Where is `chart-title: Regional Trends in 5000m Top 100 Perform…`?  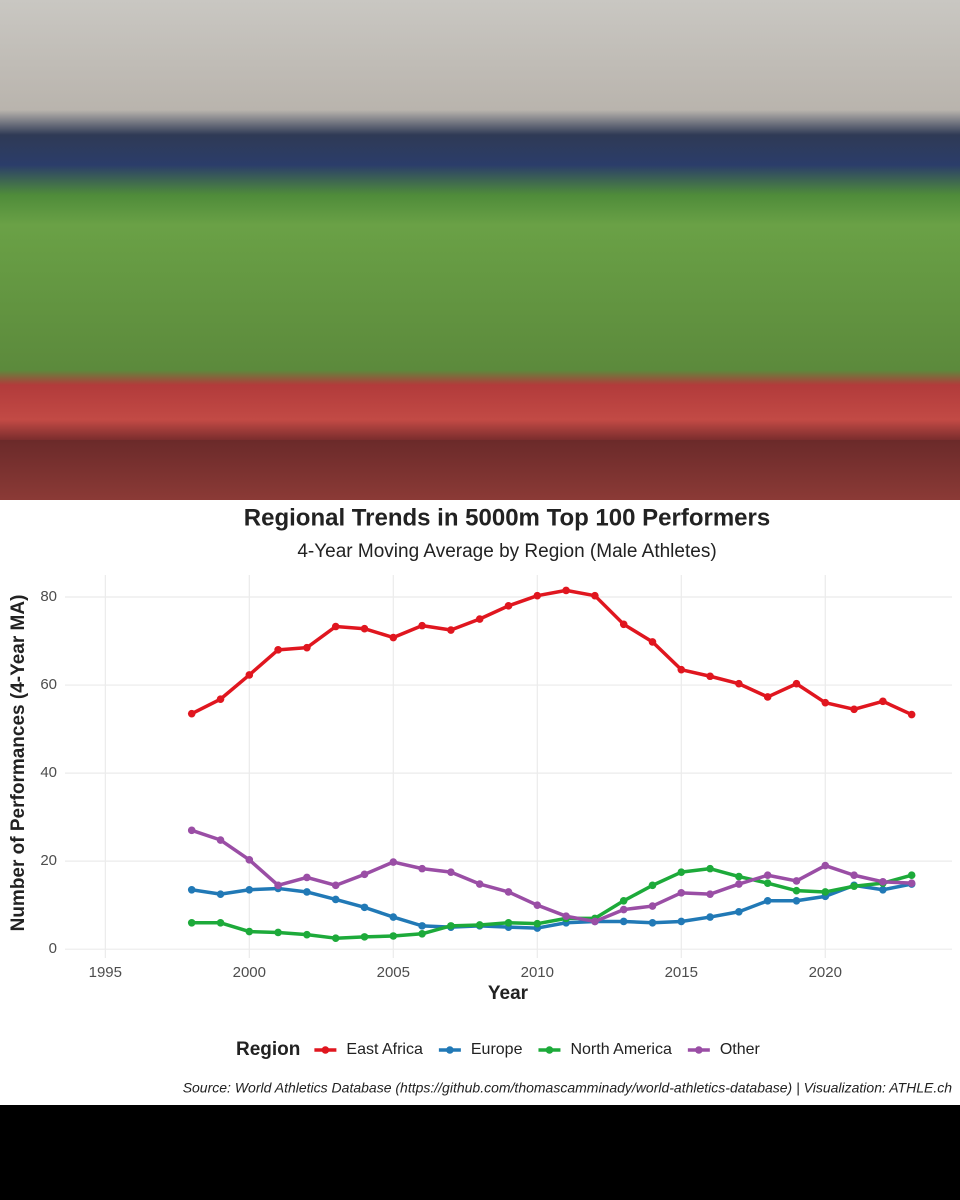
chart-title: Regional Trends in 5000m Top 100 Perform… is located at coordinates (507, 517).